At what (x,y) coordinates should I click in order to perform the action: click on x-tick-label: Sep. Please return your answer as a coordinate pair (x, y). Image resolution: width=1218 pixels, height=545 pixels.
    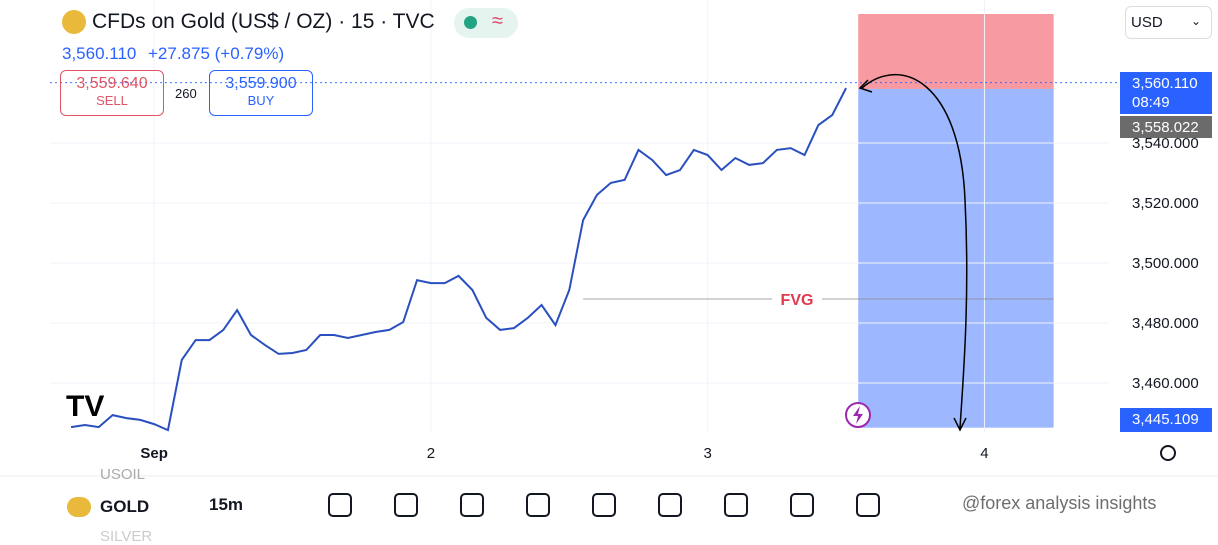
    Looking at the image, I should click on (154, 453).